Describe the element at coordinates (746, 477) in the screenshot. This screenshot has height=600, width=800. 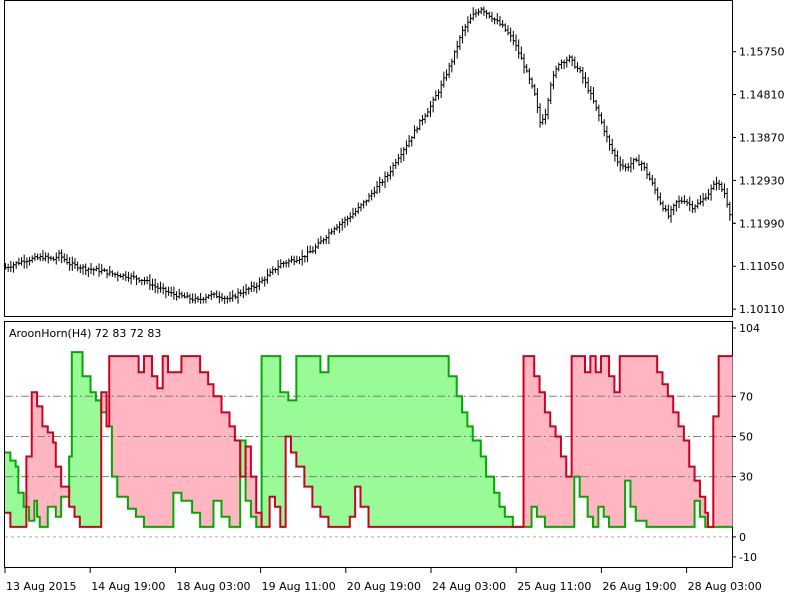
I see `indicator-tick-label: 30` at that location.